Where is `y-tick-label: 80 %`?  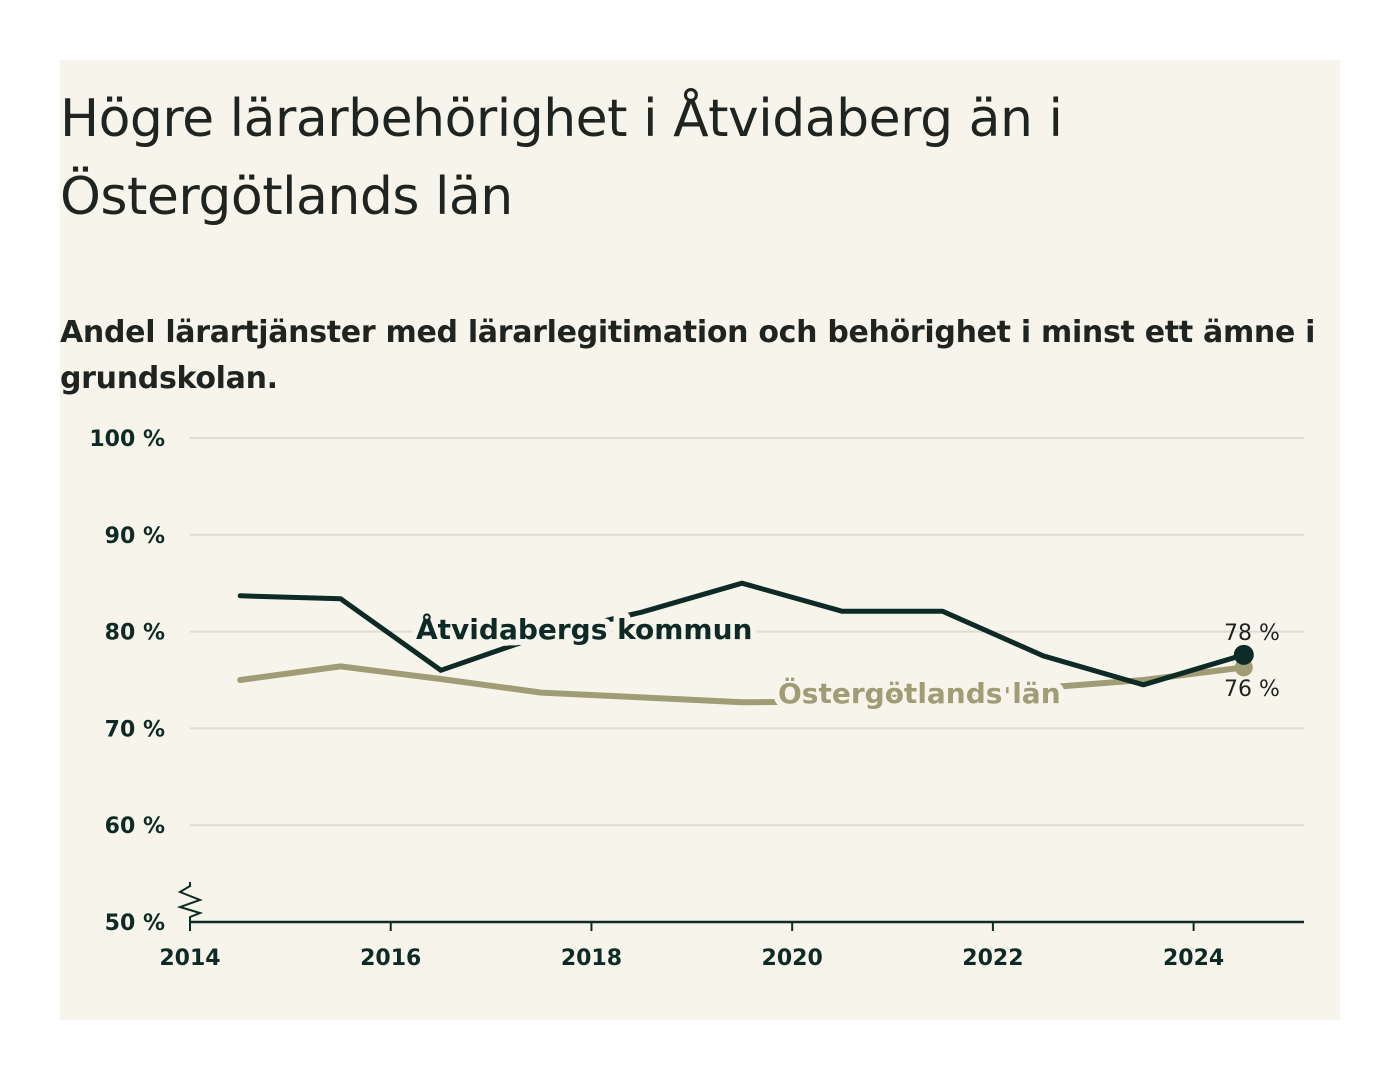 y-tick-label: 80 % is located at coordinates (135, 633).